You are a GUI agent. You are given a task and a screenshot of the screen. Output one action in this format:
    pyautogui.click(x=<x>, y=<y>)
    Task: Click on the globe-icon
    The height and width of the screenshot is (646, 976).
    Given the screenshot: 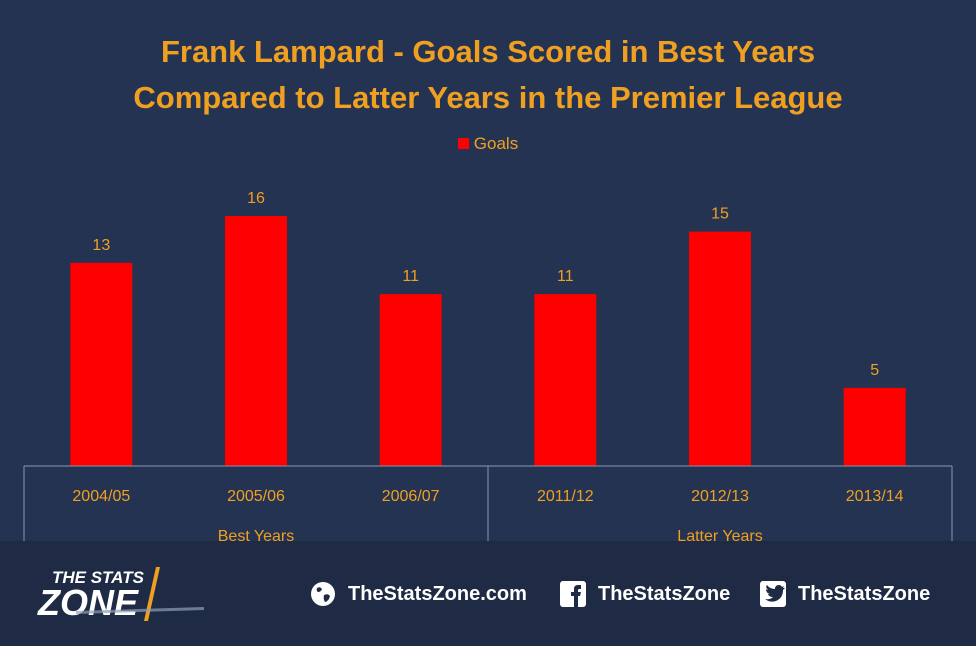 What is the action you would take?
    pyautogui.click(x=323, y=594)
    